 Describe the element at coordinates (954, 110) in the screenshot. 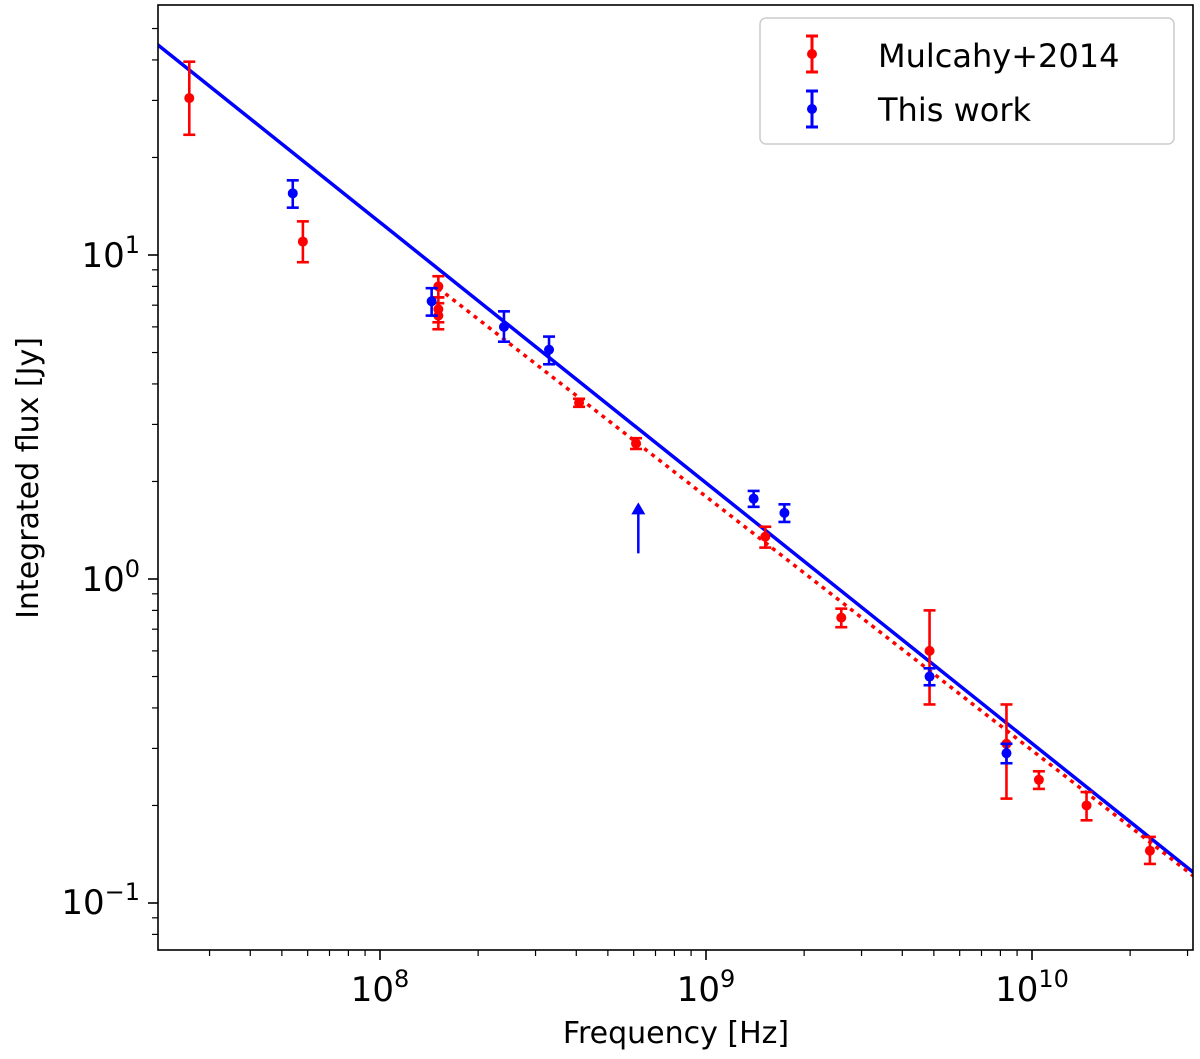

I see `legend-label-this-work: This work` at that location.